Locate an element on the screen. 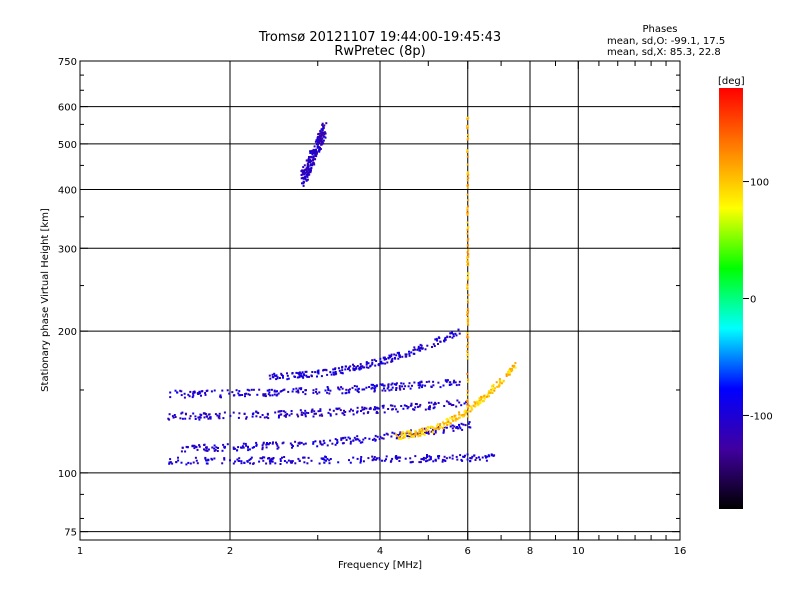 The width and height of the screenshot is (800, 600). y-tick-label: 300 is located at coordinates (67, 249).